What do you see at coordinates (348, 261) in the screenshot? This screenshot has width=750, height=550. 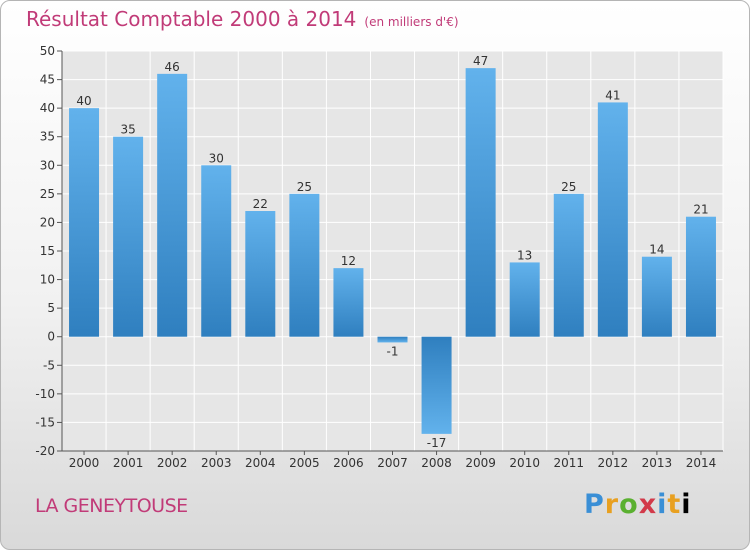 I see `data-label: 12` at bounding box center [348, 261].